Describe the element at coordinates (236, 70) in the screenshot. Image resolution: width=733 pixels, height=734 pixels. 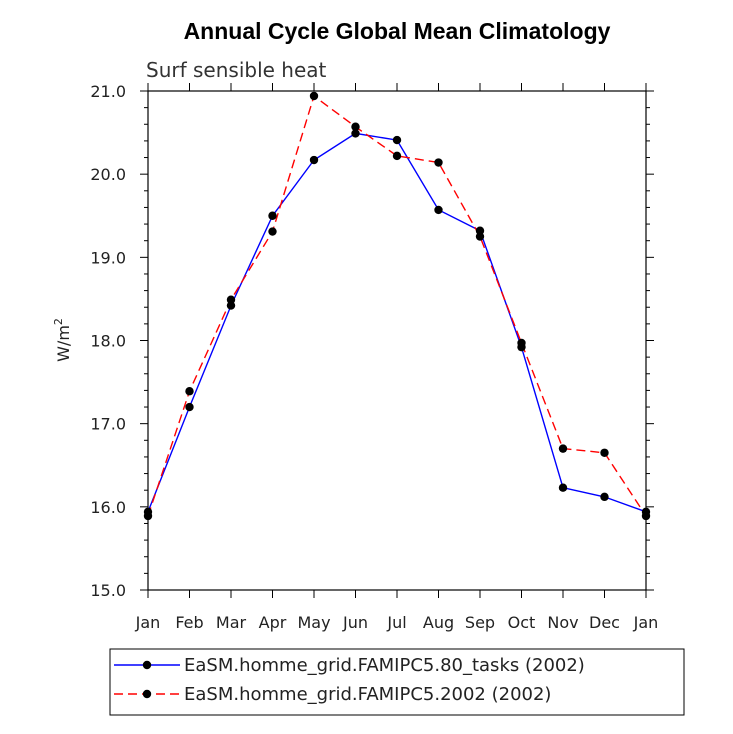
I see `chart-subtitle: Surf sensible heat` at that location.